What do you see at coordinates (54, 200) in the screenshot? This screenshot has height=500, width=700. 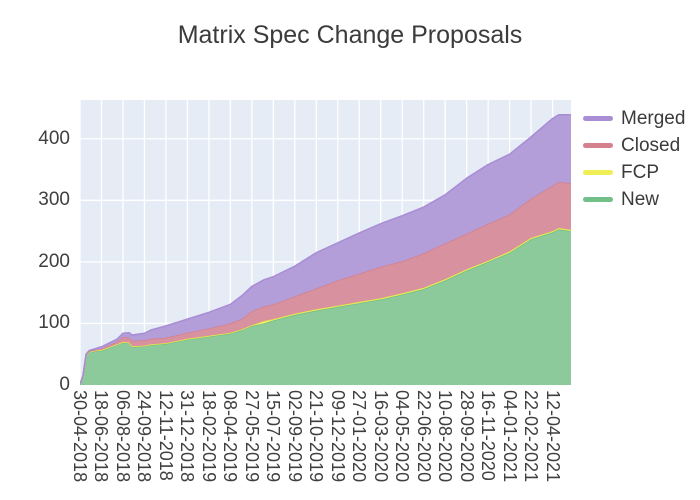 I see `y-tick-label: 300` at bounding box center [54, 200].